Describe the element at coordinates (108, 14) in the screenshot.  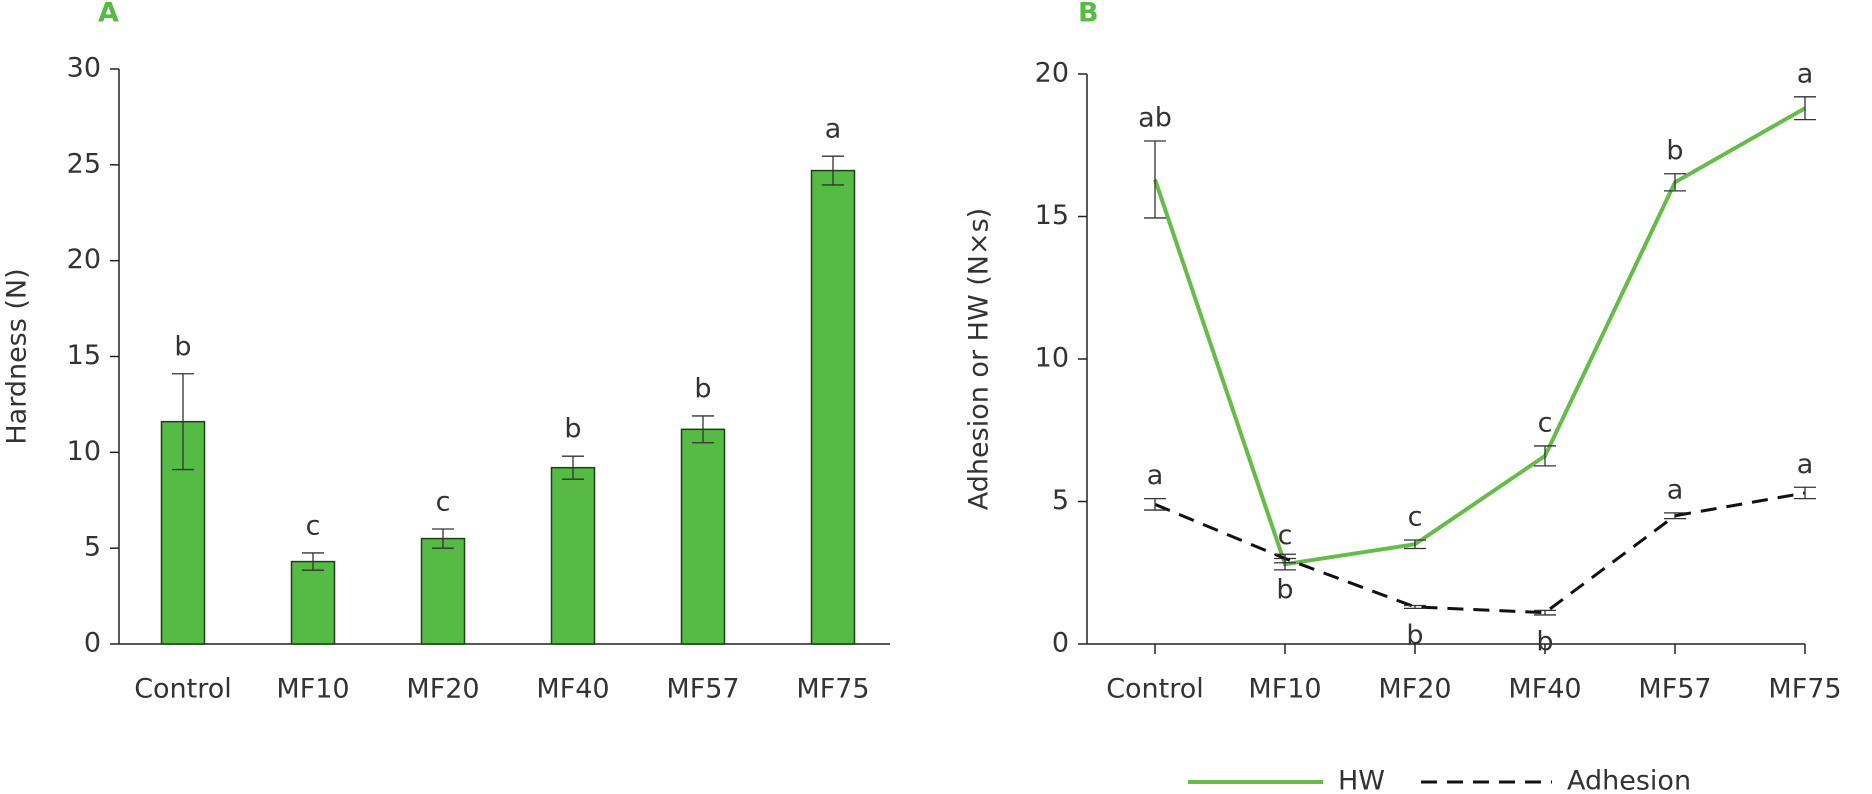
I see `panel-label: A` at that location.